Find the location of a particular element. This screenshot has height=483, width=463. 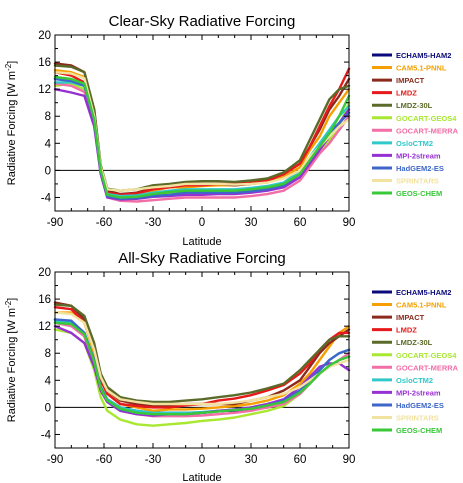

series-line-sprintars is located at coordinates (202, 358).